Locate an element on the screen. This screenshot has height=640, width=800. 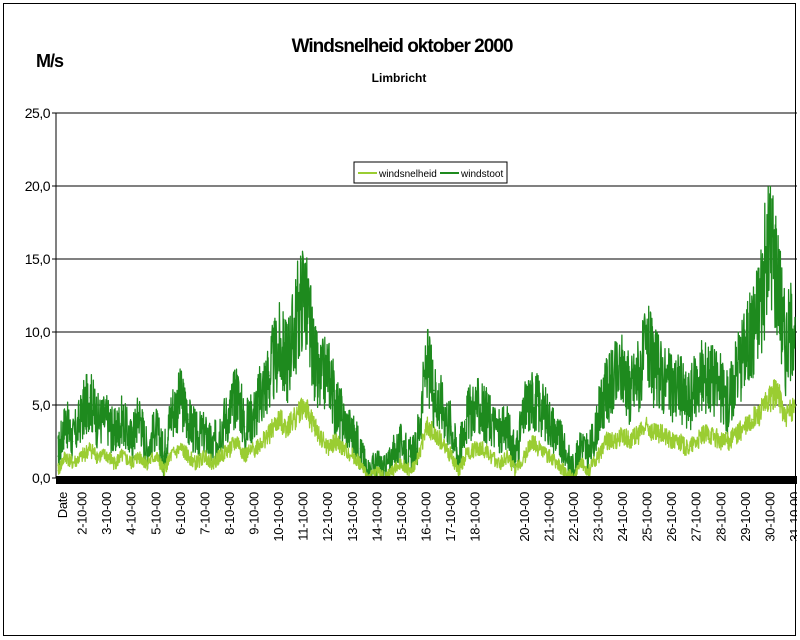
x-tick-label: 28-10-00 is located at coordinates (720, 517).